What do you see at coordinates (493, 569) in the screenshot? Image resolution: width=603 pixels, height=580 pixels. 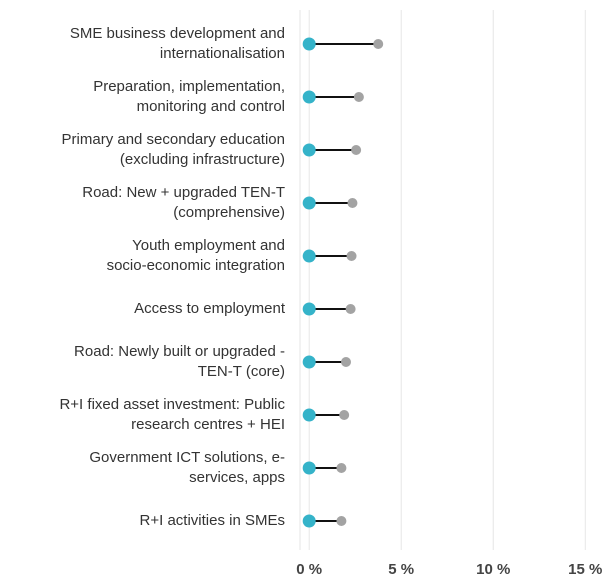 I see `x-tick-label: 10 %` at bounding box center [493, 569].